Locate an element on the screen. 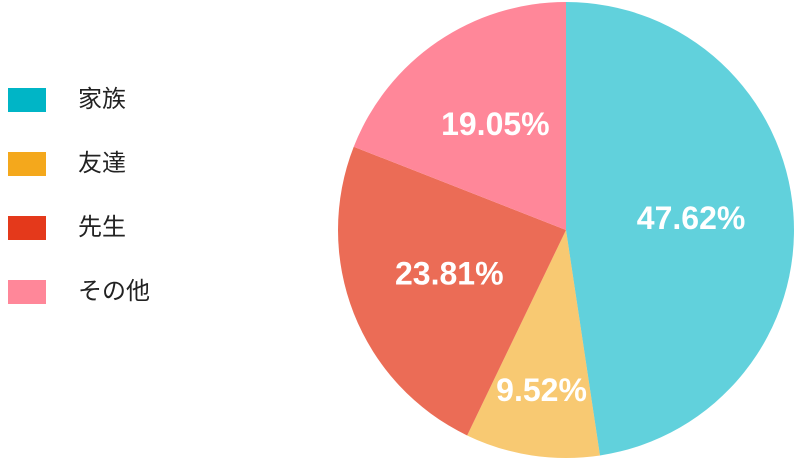  slice-label: 23.81% is located at coordinates (449, 273).